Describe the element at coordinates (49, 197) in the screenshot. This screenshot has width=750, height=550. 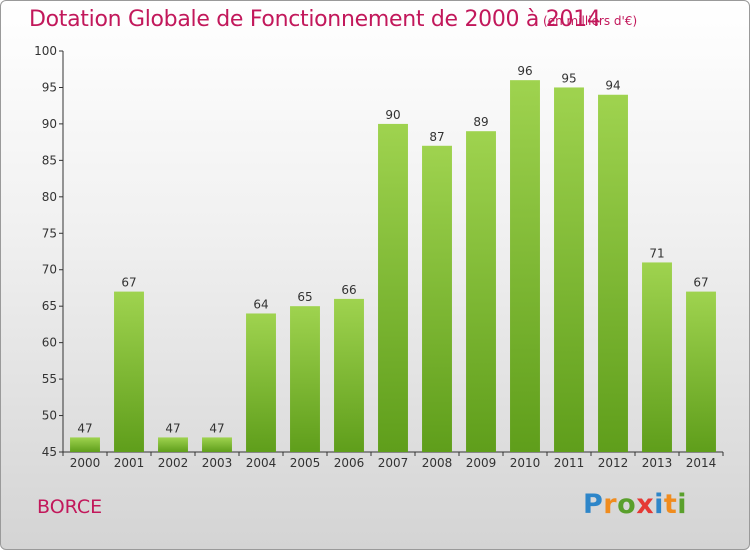
I see `y-tick-label: 80` at that location.